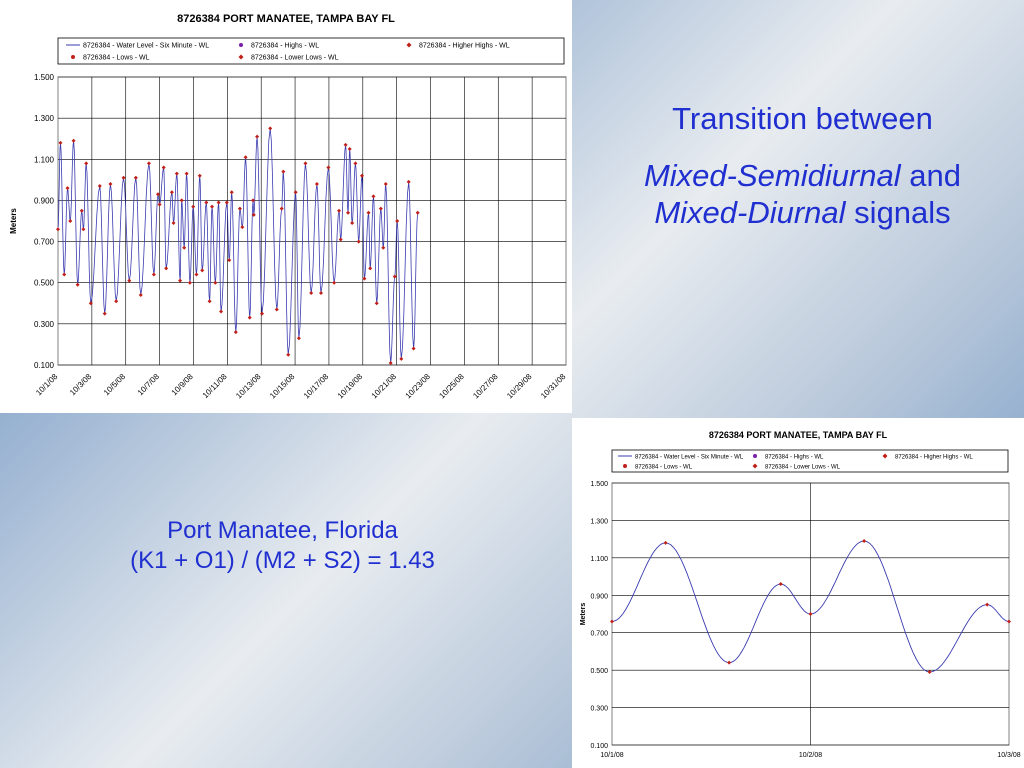 This screenshot has width=1024, height=768. What do you see at coordinates (350, 386) in the screenshot?
I see `x-tick-label: 10/19/08` at bounding box center [350, 386].